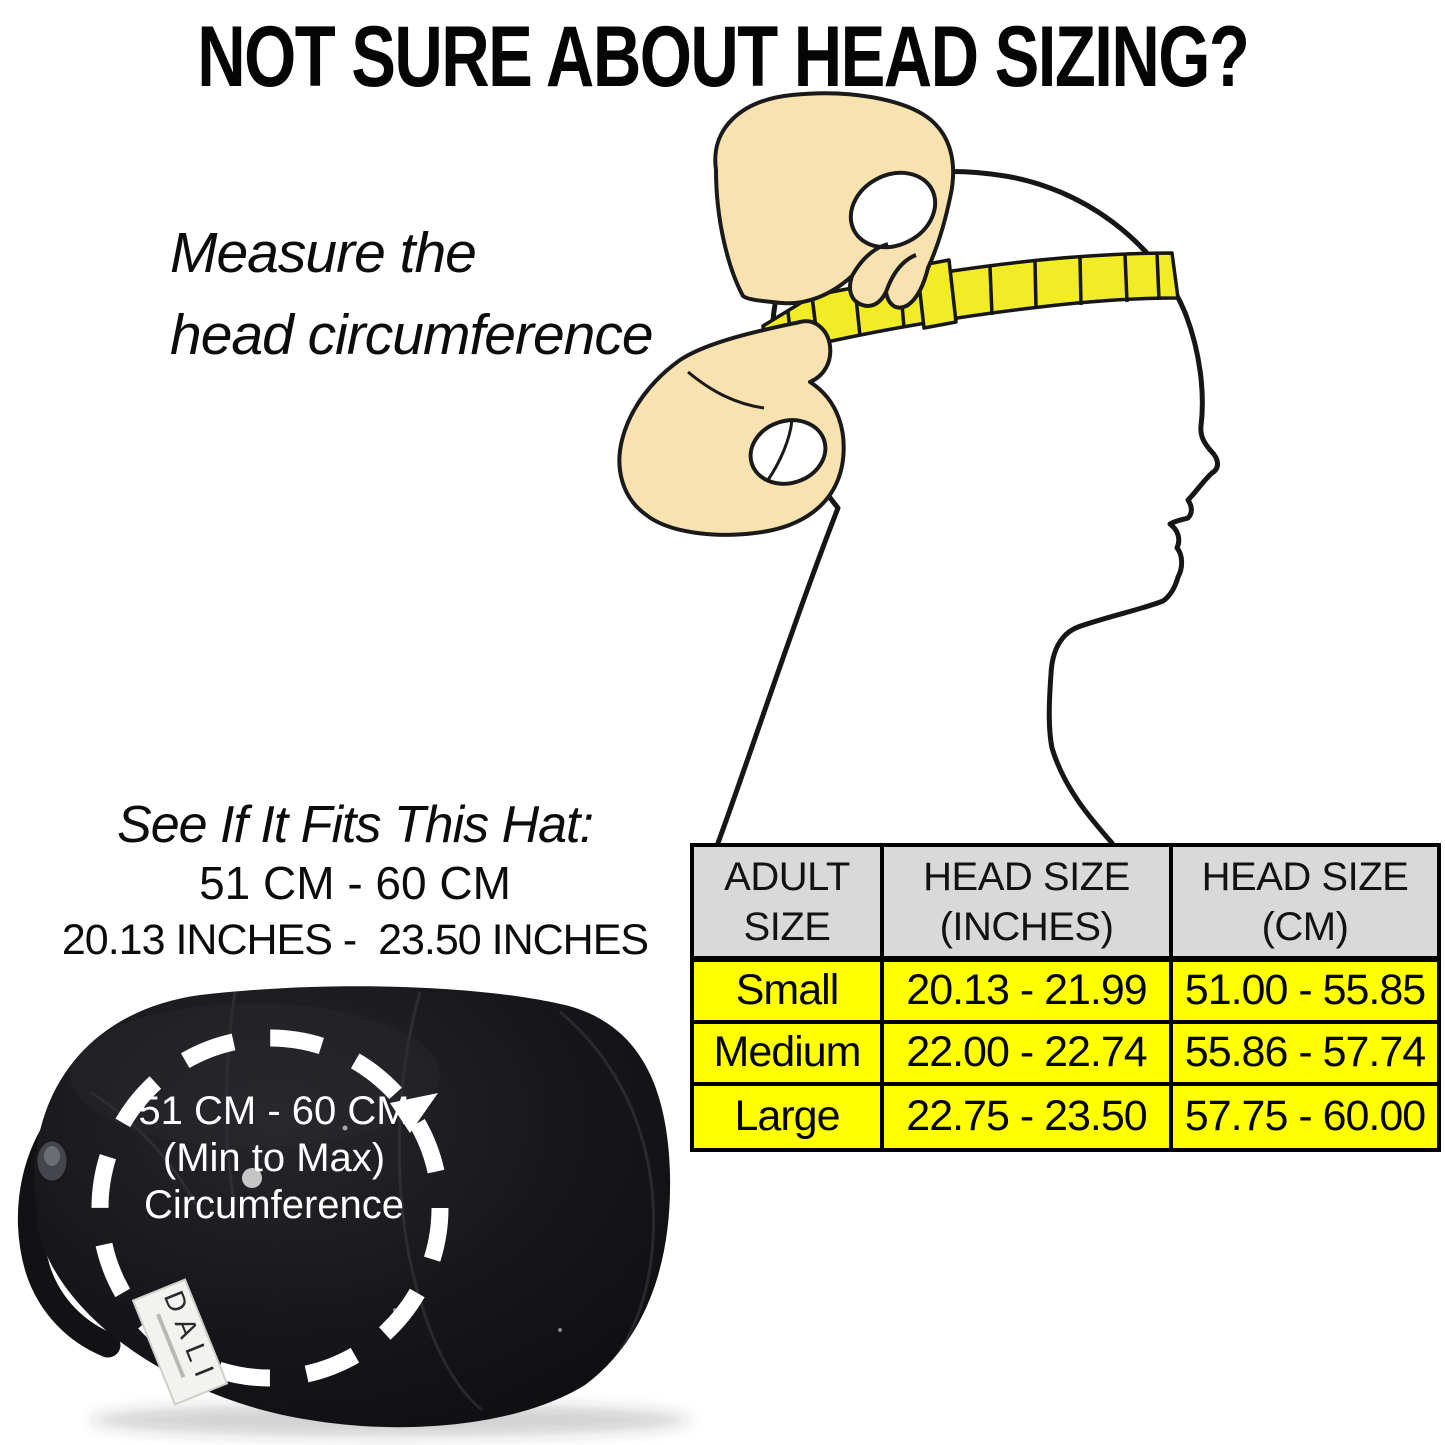 This screenshot has width=1445, height=1445. Describe the element at coordinates (1305, 904) in the screenshot. I see `table-header-head-size-cm: HEAD SIZE (CM)` at that location.